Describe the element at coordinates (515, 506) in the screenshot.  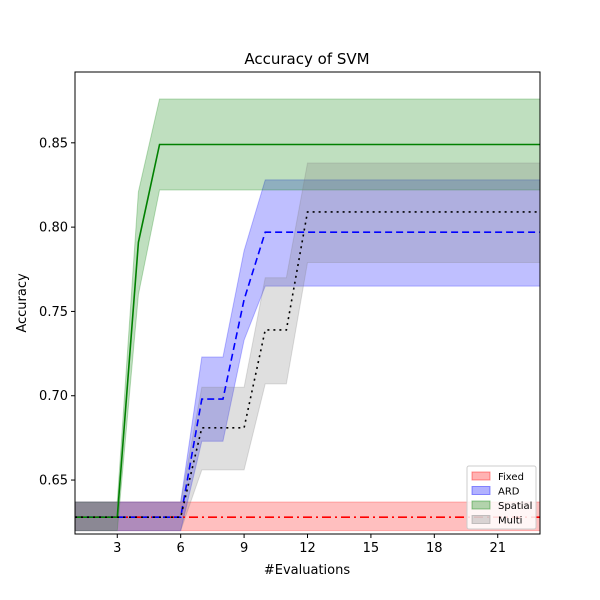
I see `legend-label-spatial: Spatial` at that location.